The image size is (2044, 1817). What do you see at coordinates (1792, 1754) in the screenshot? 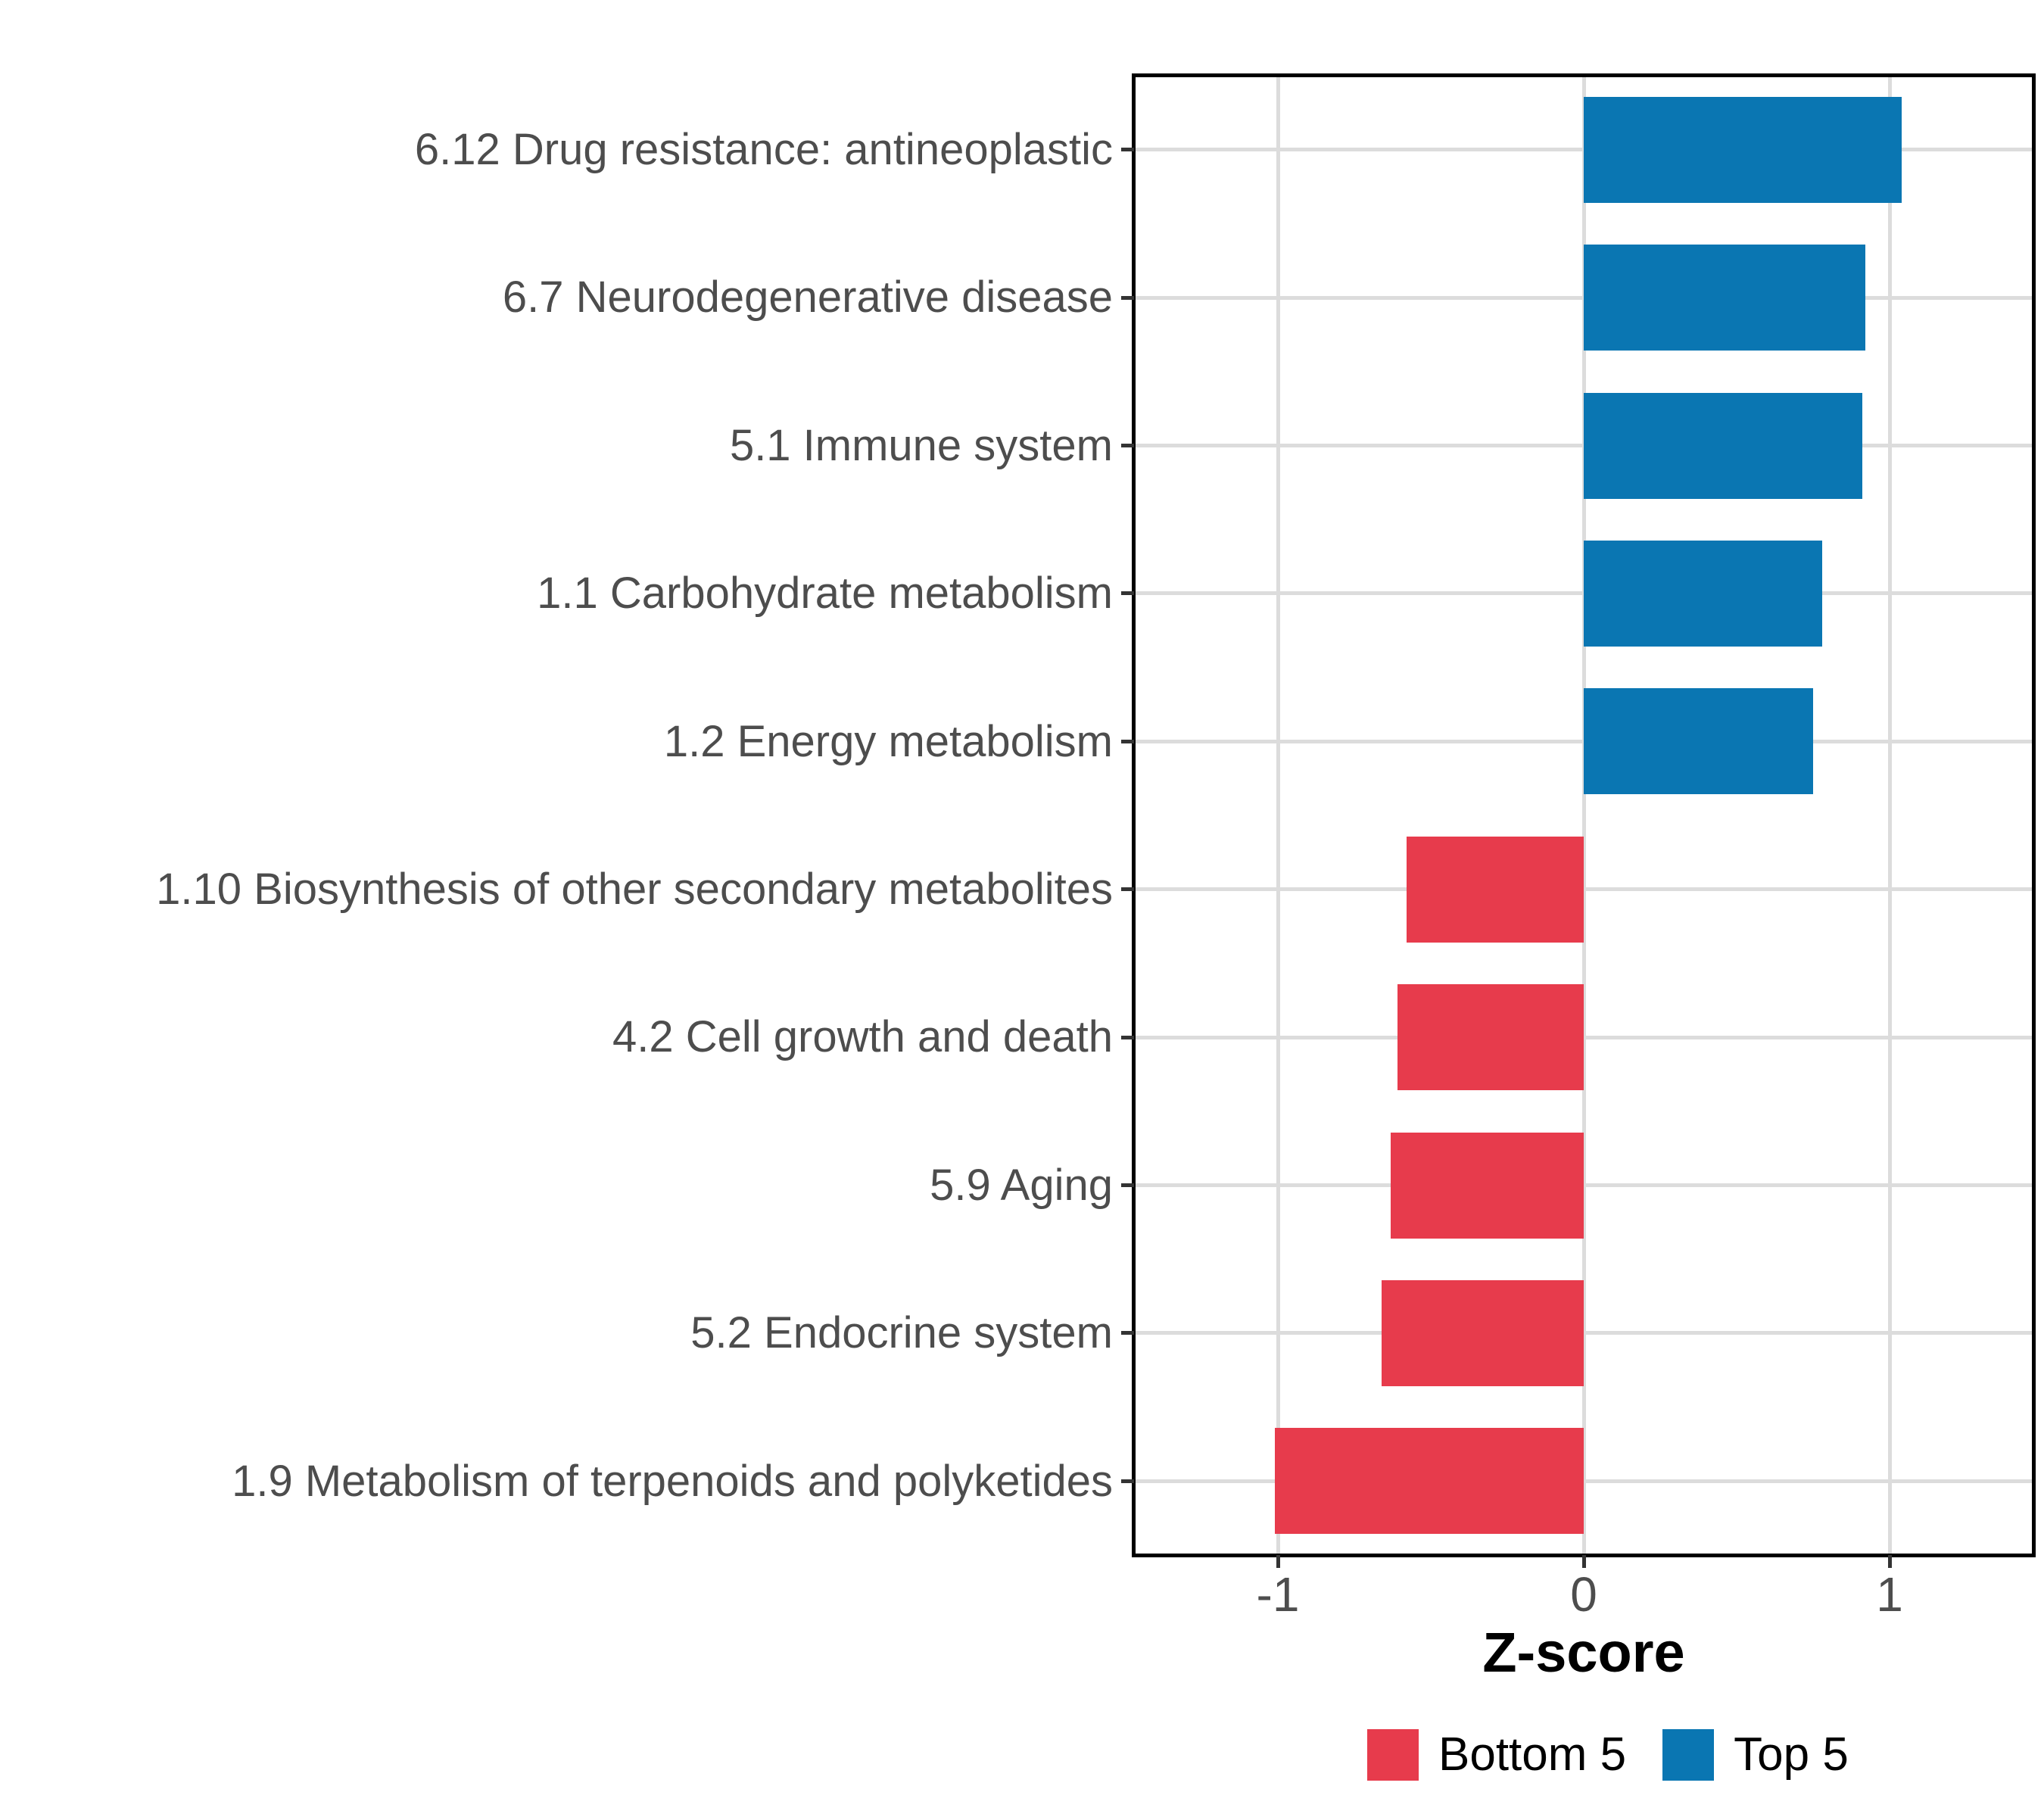
I see `legend-label-top5: Top 5` at bounding box center [1792, 1754].